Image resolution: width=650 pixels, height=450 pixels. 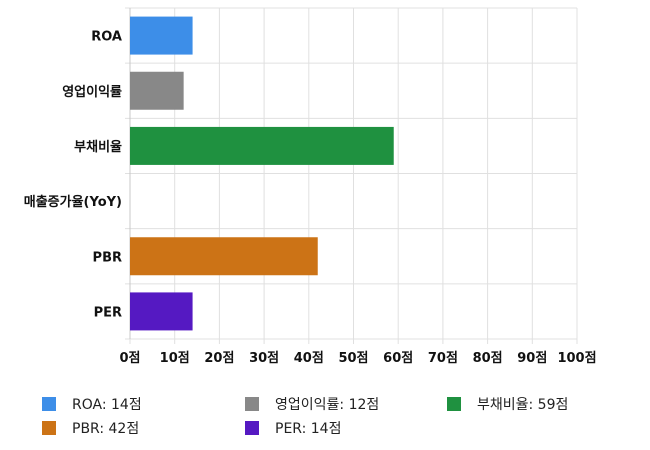 I want to click on category-label-4: PBR, so click(x=107, y=257).